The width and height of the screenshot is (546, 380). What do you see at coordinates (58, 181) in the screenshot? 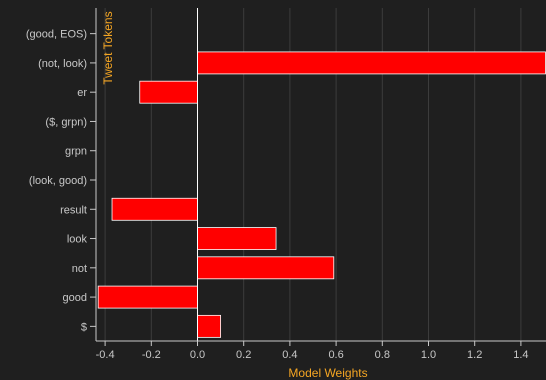
I see `y-tick-label: (look, good)` at bounding box center [58, 181].